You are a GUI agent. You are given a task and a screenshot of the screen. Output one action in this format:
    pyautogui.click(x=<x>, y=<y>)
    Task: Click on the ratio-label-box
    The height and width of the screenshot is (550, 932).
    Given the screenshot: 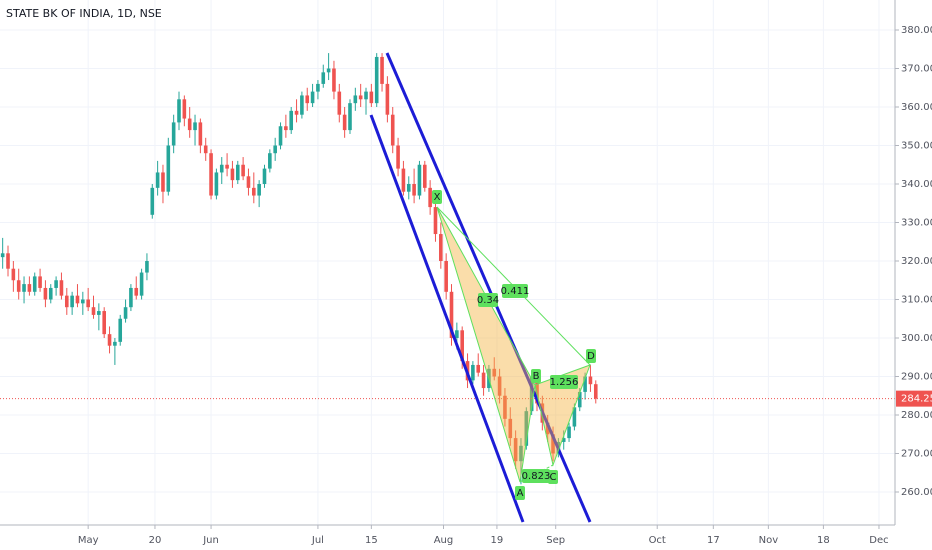 What is the action you would take?
    pyautogui.click(x=515, y=291)
    